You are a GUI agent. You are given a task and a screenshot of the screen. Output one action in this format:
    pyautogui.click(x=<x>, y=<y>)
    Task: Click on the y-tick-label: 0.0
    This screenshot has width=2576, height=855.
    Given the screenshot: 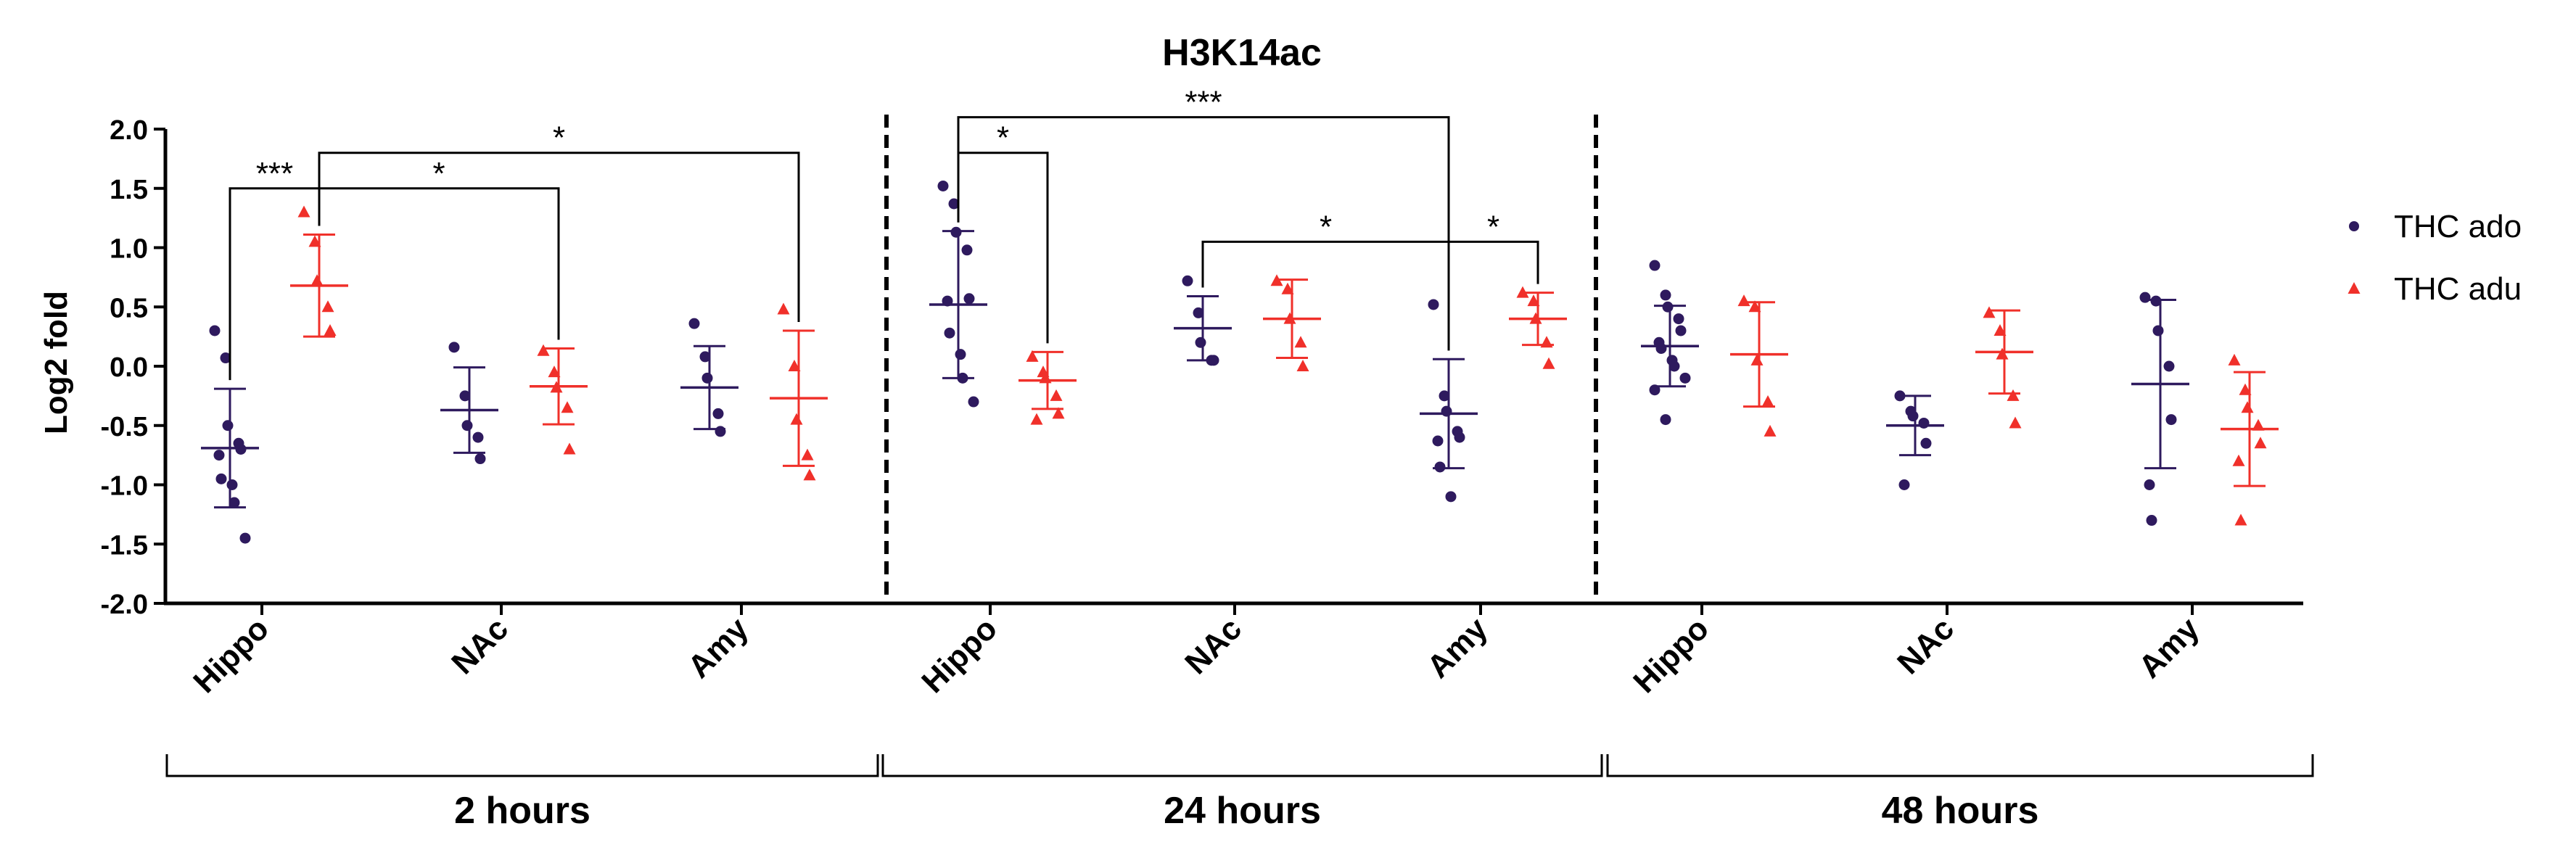 What is the action you would take?
    pyautogui.click(x=129, y=367)
    